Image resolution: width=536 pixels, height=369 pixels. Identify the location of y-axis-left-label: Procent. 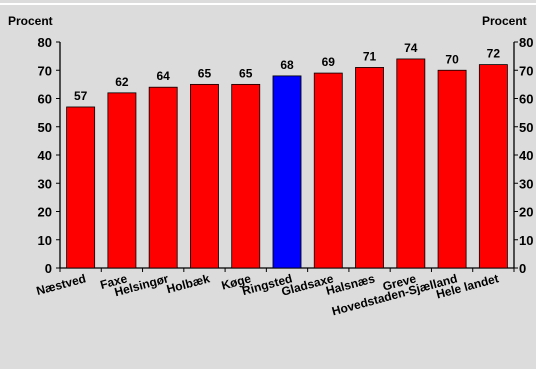
(30, 21).